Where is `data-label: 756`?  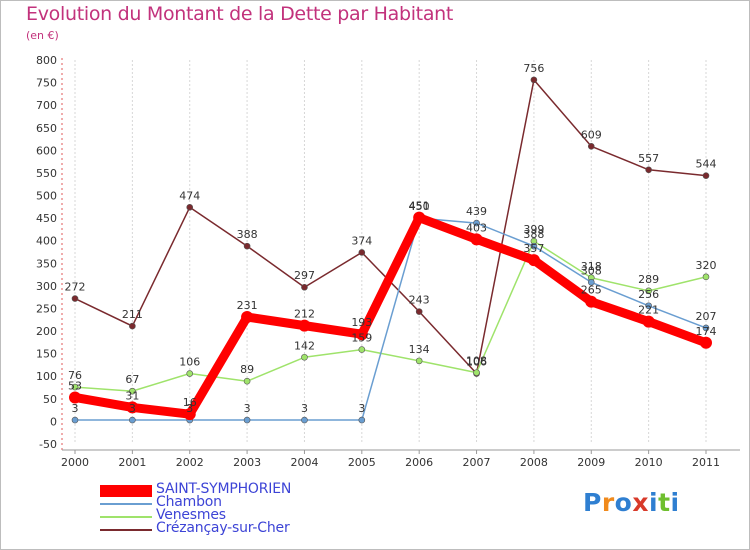 data-label: 756 is located at coordinates (533, 68).